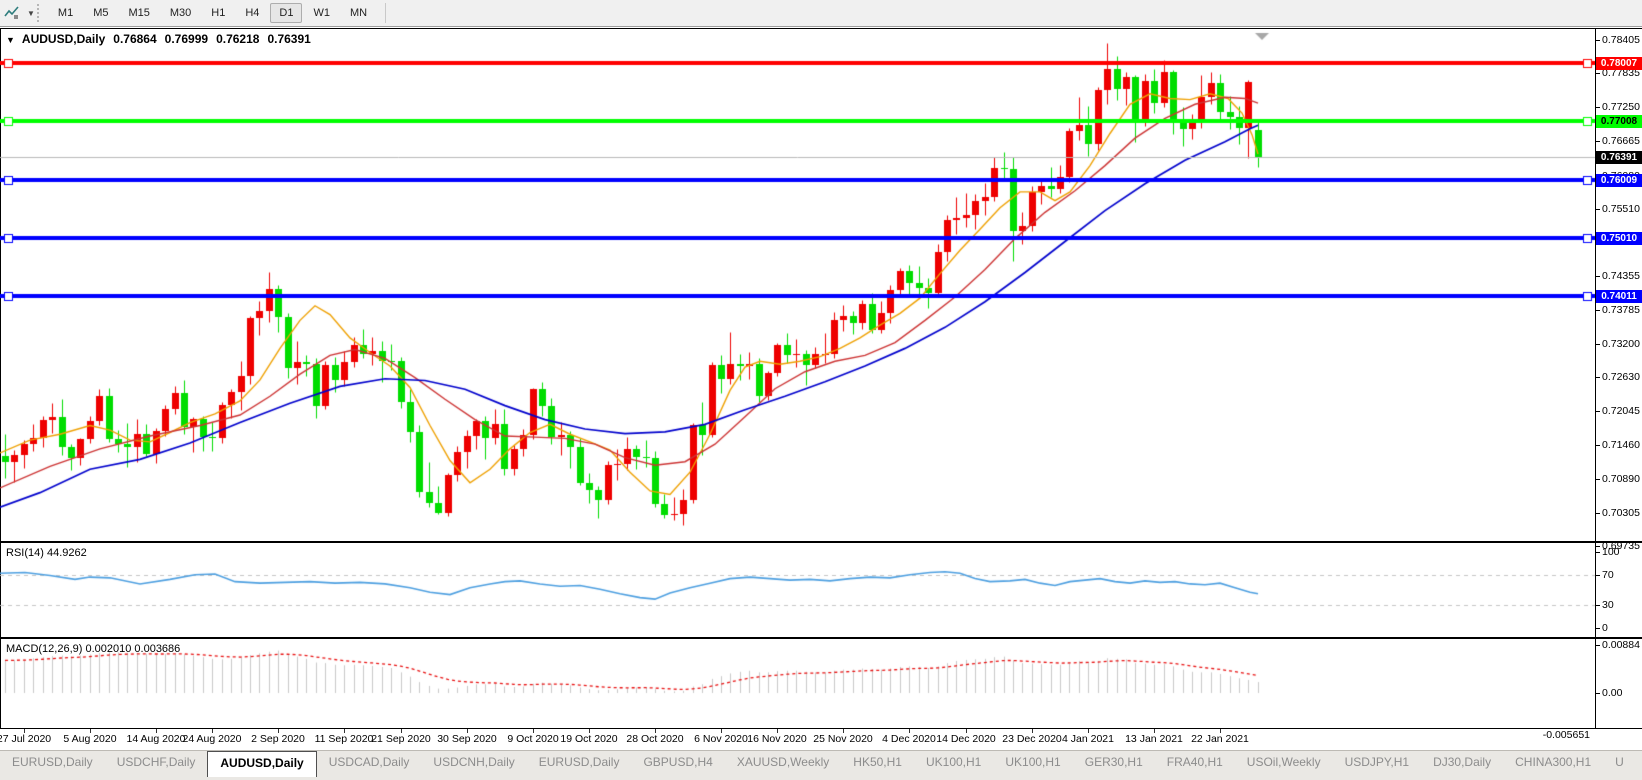 The image size is (1642, 780). Describe the element at coordinates (1283, 762) in the screenshot. I see `chart-tab-USOil-Weekly: USOil,Weekly` at that location.